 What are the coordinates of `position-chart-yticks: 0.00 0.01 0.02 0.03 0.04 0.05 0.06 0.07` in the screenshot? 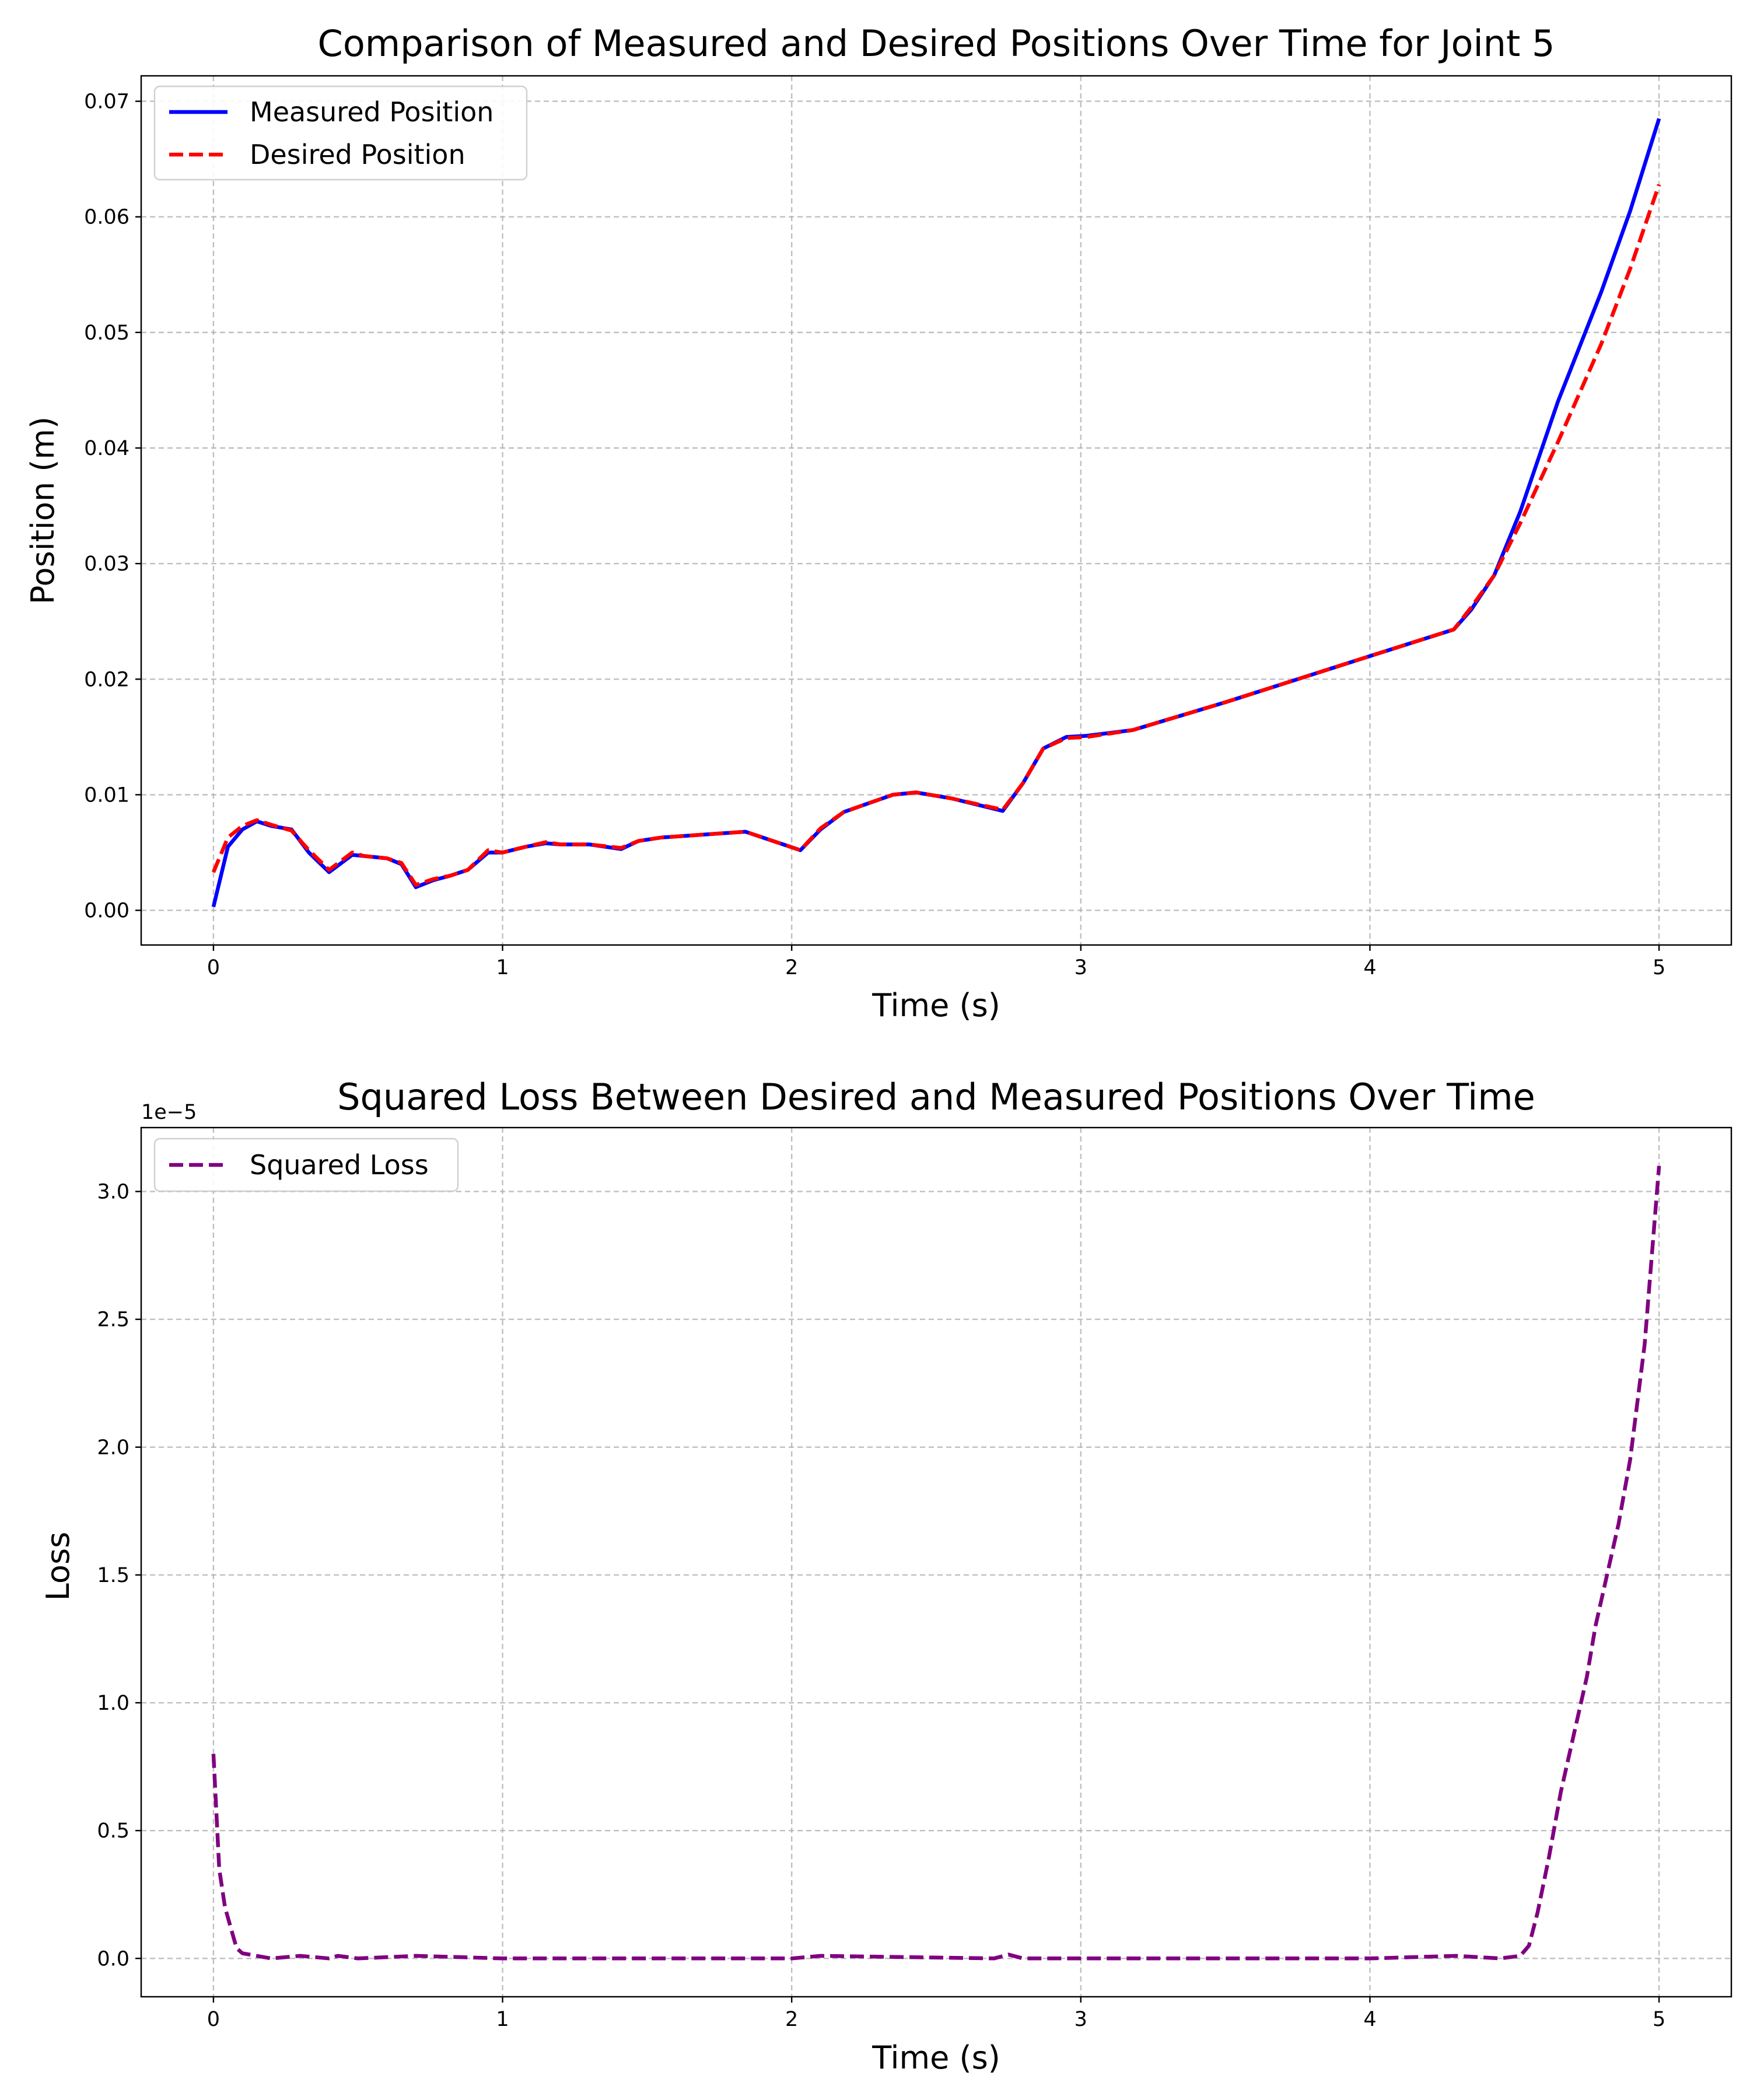 It's located at (112, 506).